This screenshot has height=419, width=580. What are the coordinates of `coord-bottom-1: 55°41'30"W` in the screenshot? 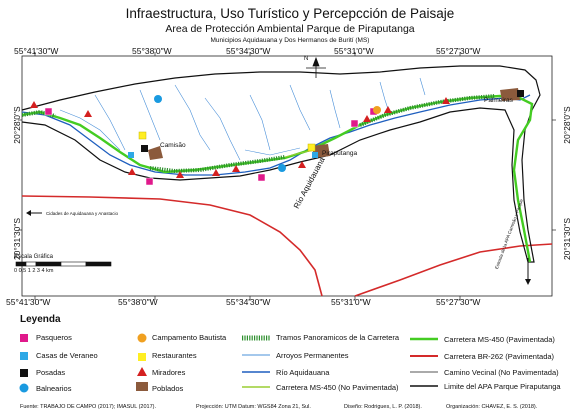 It's located at (28, 302).